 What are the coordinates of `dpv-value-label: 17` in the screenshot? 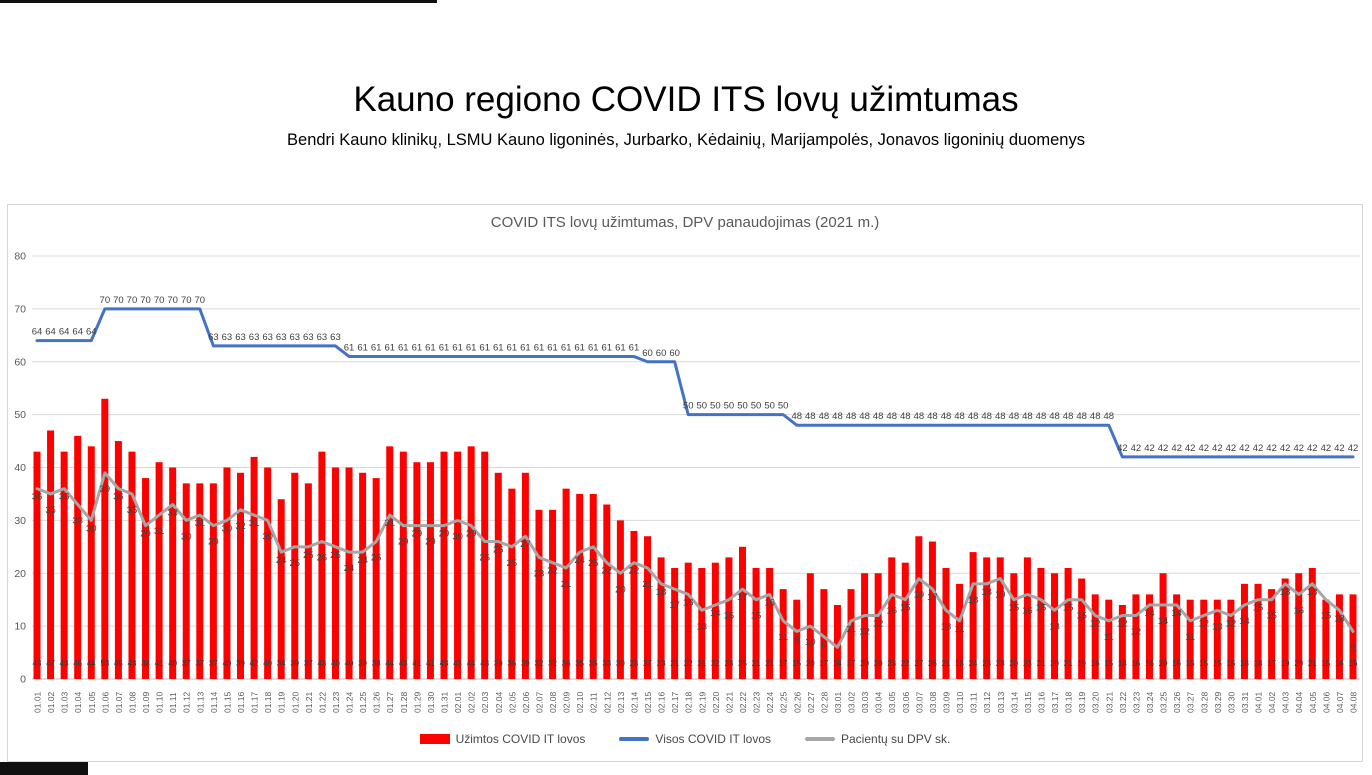 It's located at (932, 597).